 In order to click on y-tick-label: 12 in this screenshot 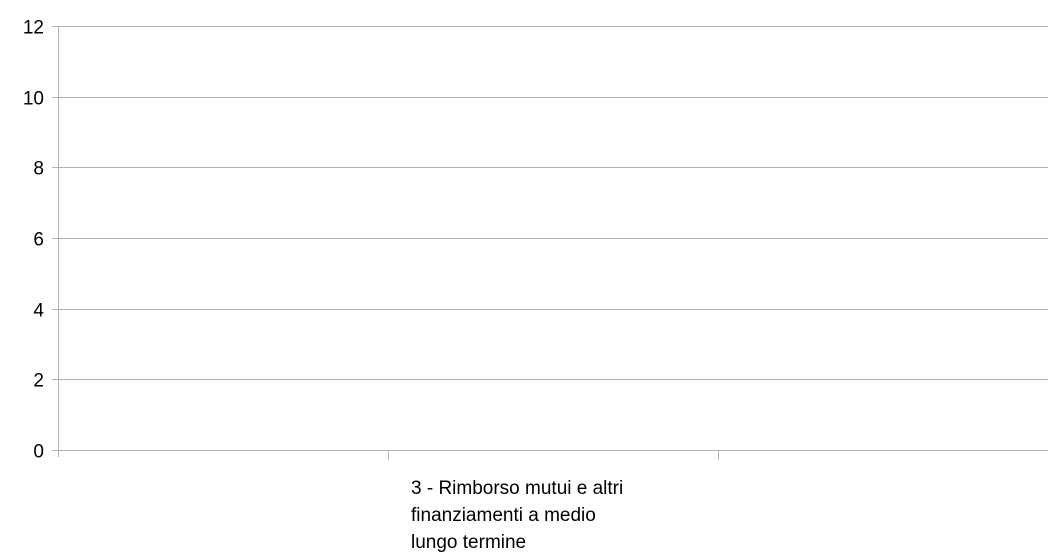, I will do `click(33, 28)`.